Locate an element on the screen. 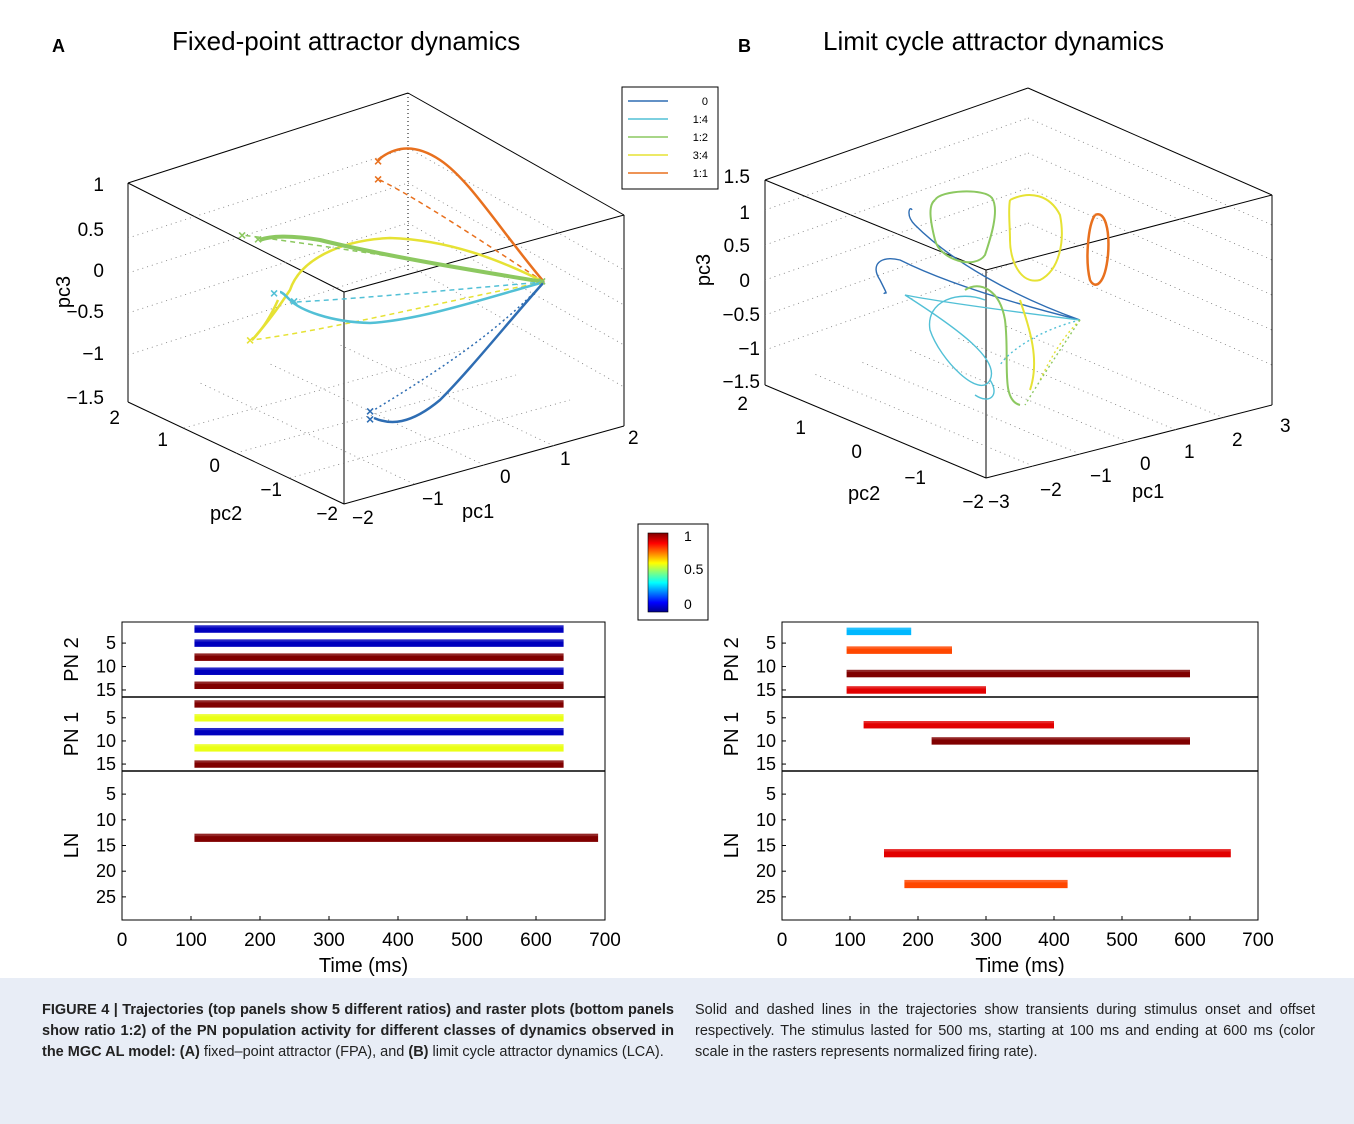  panel-a-y-ticks: 2 1 0 −1 −2 is located at coordinates (223, 466).